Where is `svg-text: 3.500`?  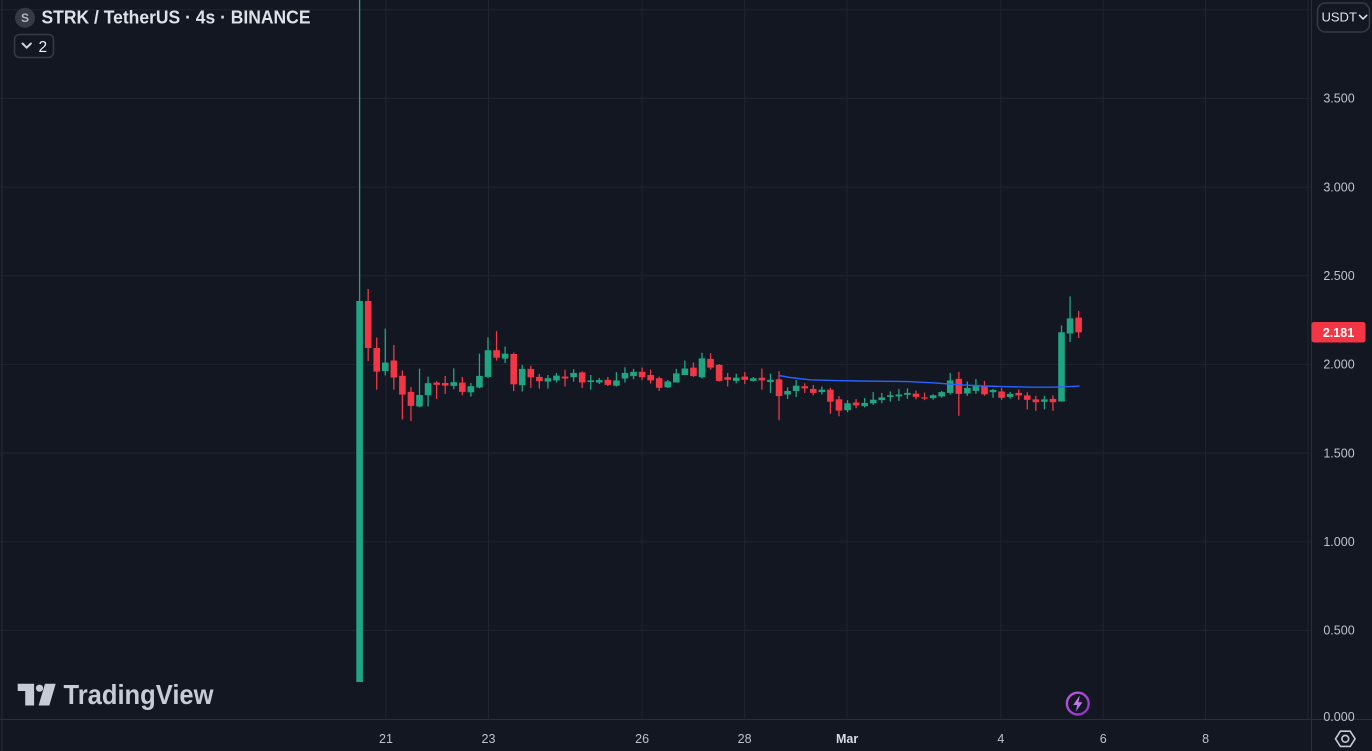
svg-text: 3.500 is located at coordinates (1338, 99).